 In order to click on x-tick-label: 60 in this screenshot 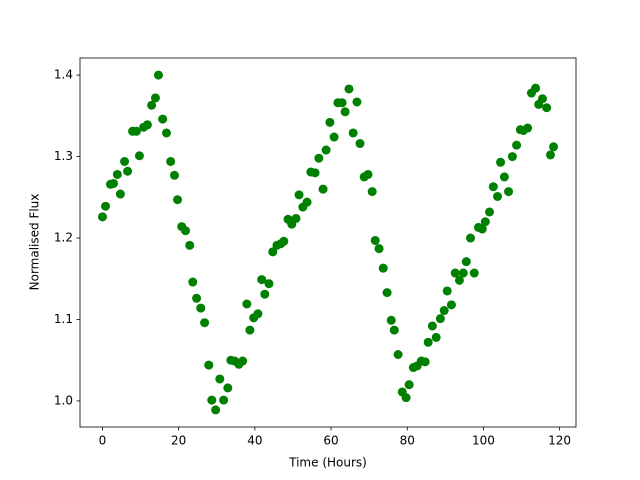, I will do `click(330, 441)`.